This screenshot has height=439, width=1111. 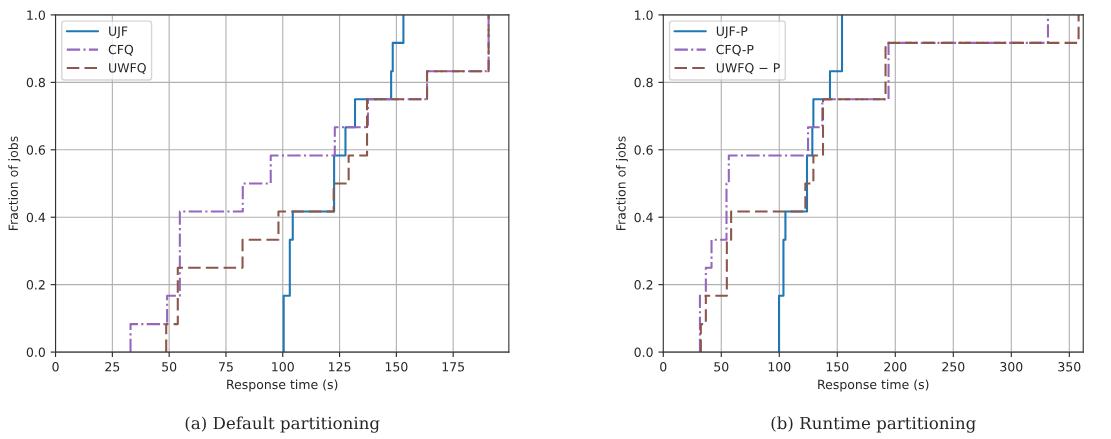 What do you see at coordinates (127, 68) in the screenshot?
I see `legend-label: UWFQ` at bounding box center [127, 68].